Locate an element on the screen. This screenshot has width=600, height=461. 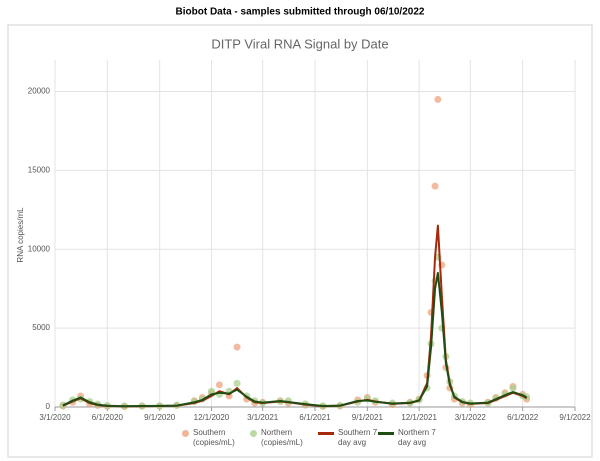
chart-title: DITP Viral RNA Signal by Date is located at coordinates (299, 43).